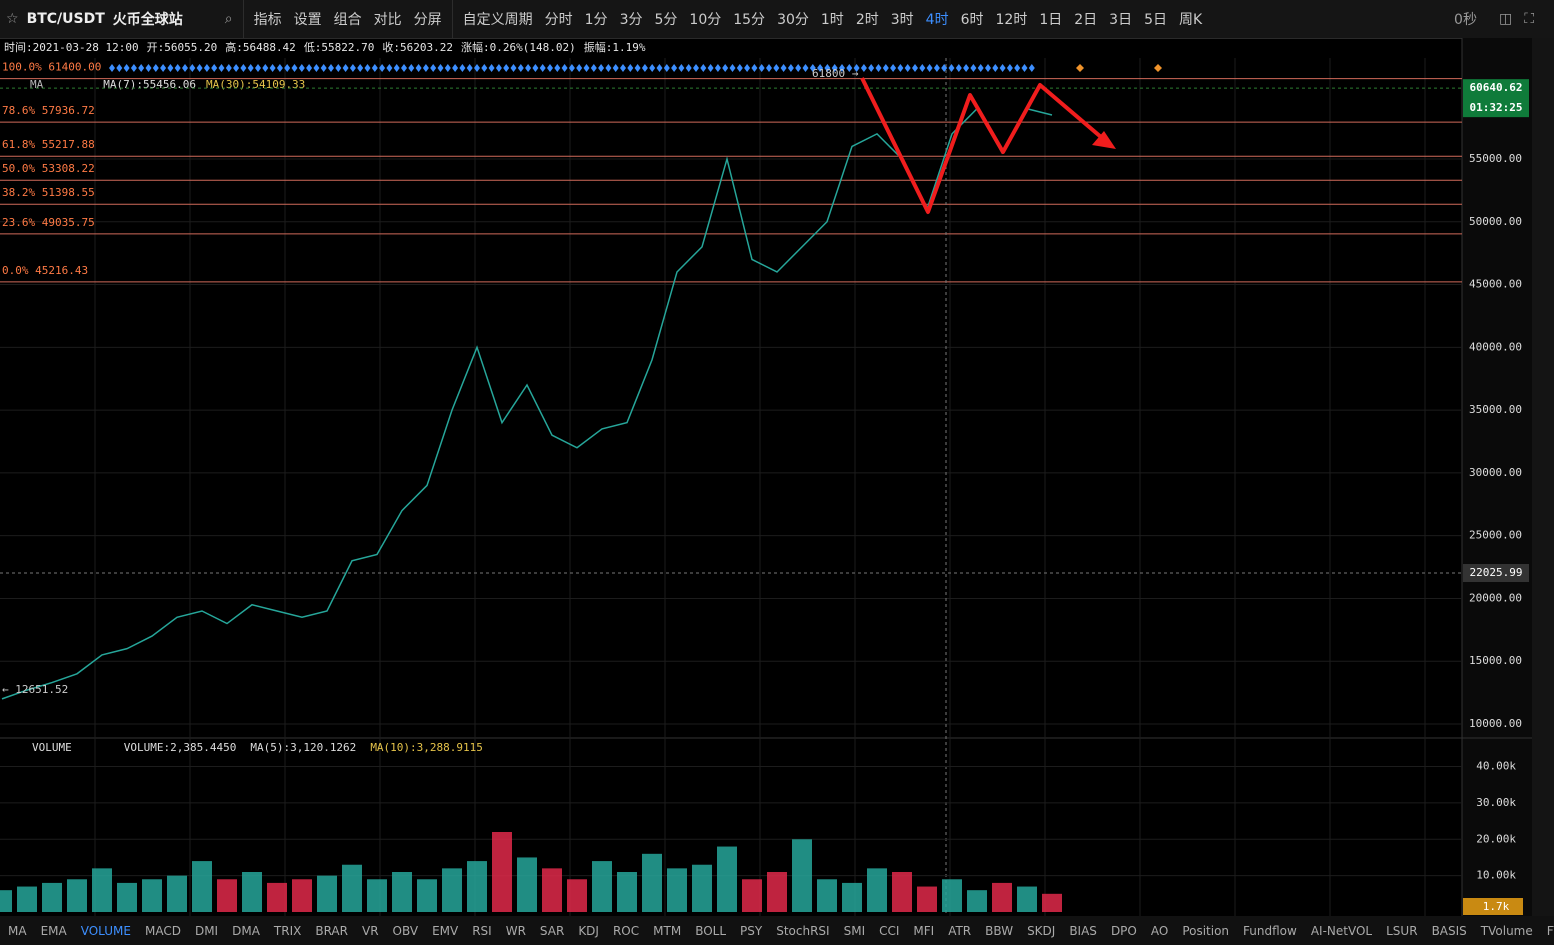 This screenshot has width=1554, height=945. What do you see at coordinates (626, 930) in the screenshot?
I see `indicator-tab: ROC` at bounding box center [626, 930].